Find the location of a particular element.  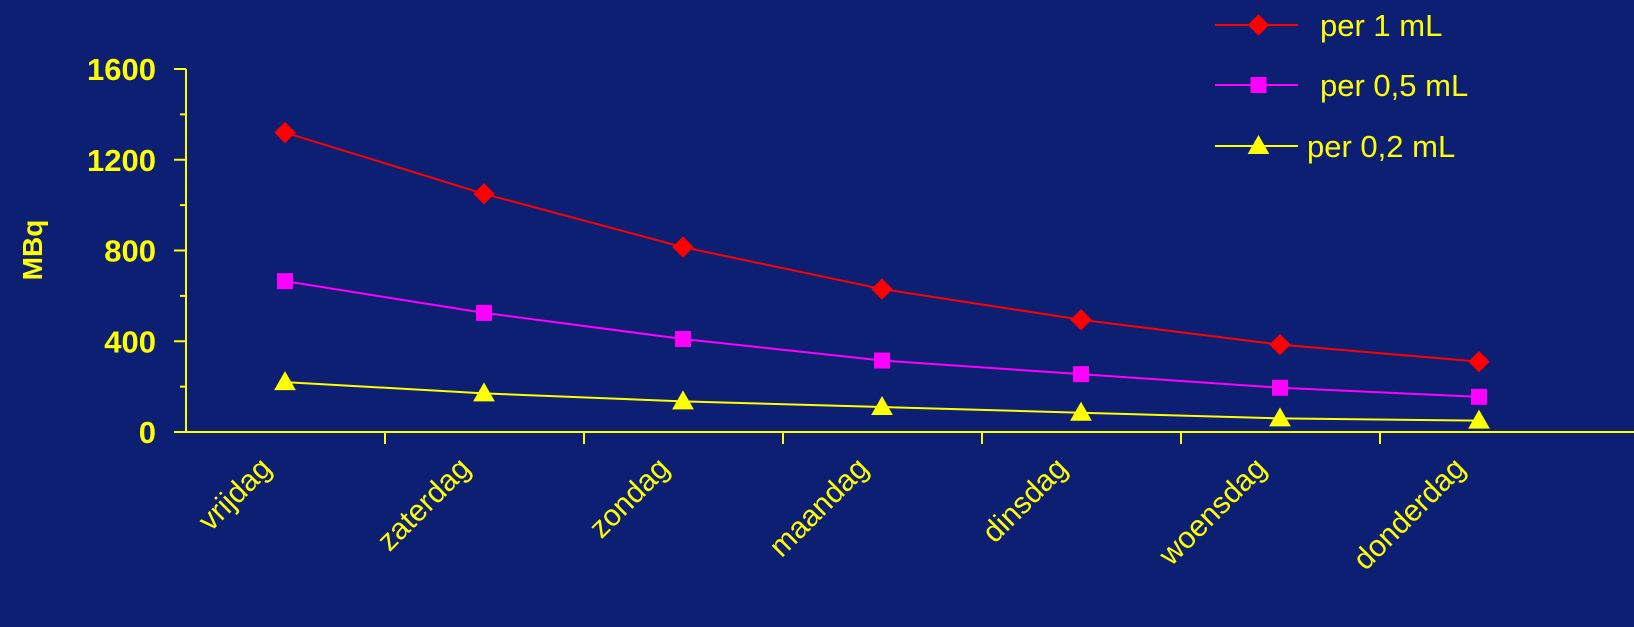

y-axis-title: MBq is located at coordinates (32, 250).